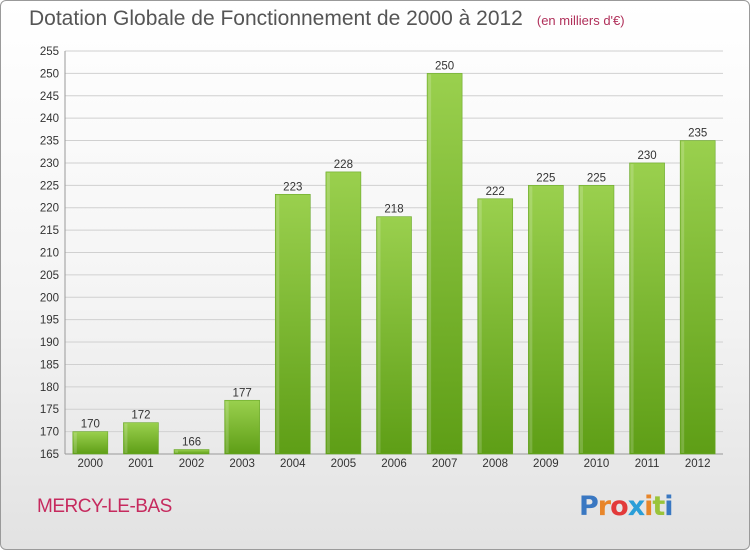 This screenshot has height=550, width=750. What do you see at coordinates (647, 308) in the screenshot?
I see `bar-2011` at bounding box center [647, 308].